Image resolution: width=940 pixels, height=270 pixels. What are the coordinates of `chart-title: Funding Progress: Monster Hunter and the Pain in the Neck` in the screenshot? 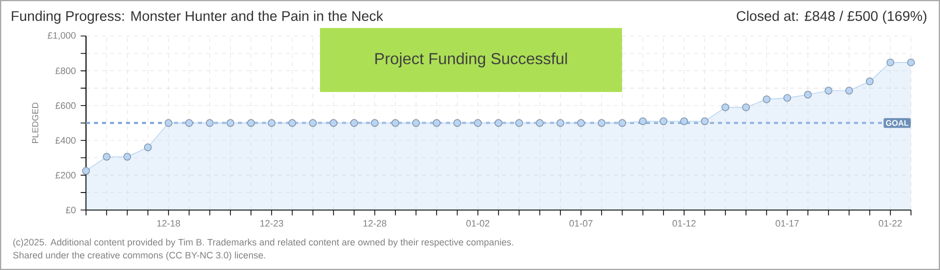 It's located at (198, 17).